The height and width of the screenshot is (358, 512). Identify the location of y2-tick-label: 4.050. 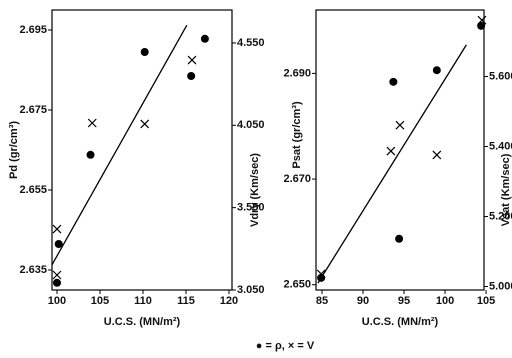
(251, 125).